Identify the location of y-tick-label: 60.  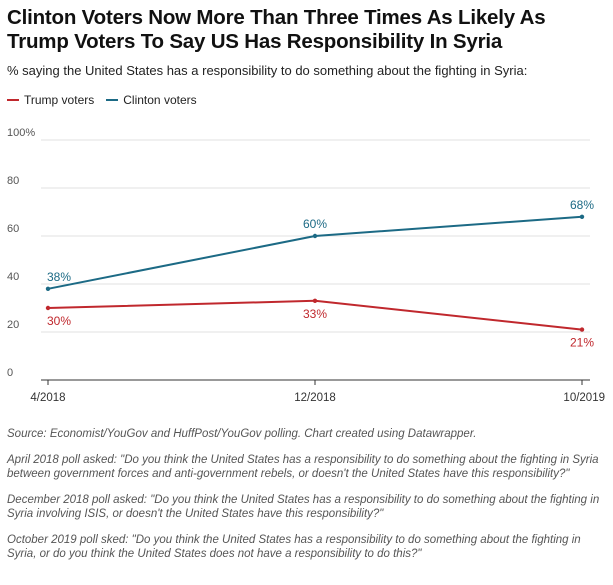
(13, 229).